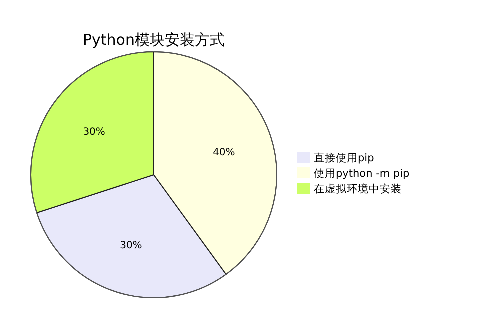 The width and height of the screenshot is (483, 325). What do you see at coordinates (344, 158) in the screenshot?
I see `legend-label: 直接使用pip` at bounding box center [344, 158].